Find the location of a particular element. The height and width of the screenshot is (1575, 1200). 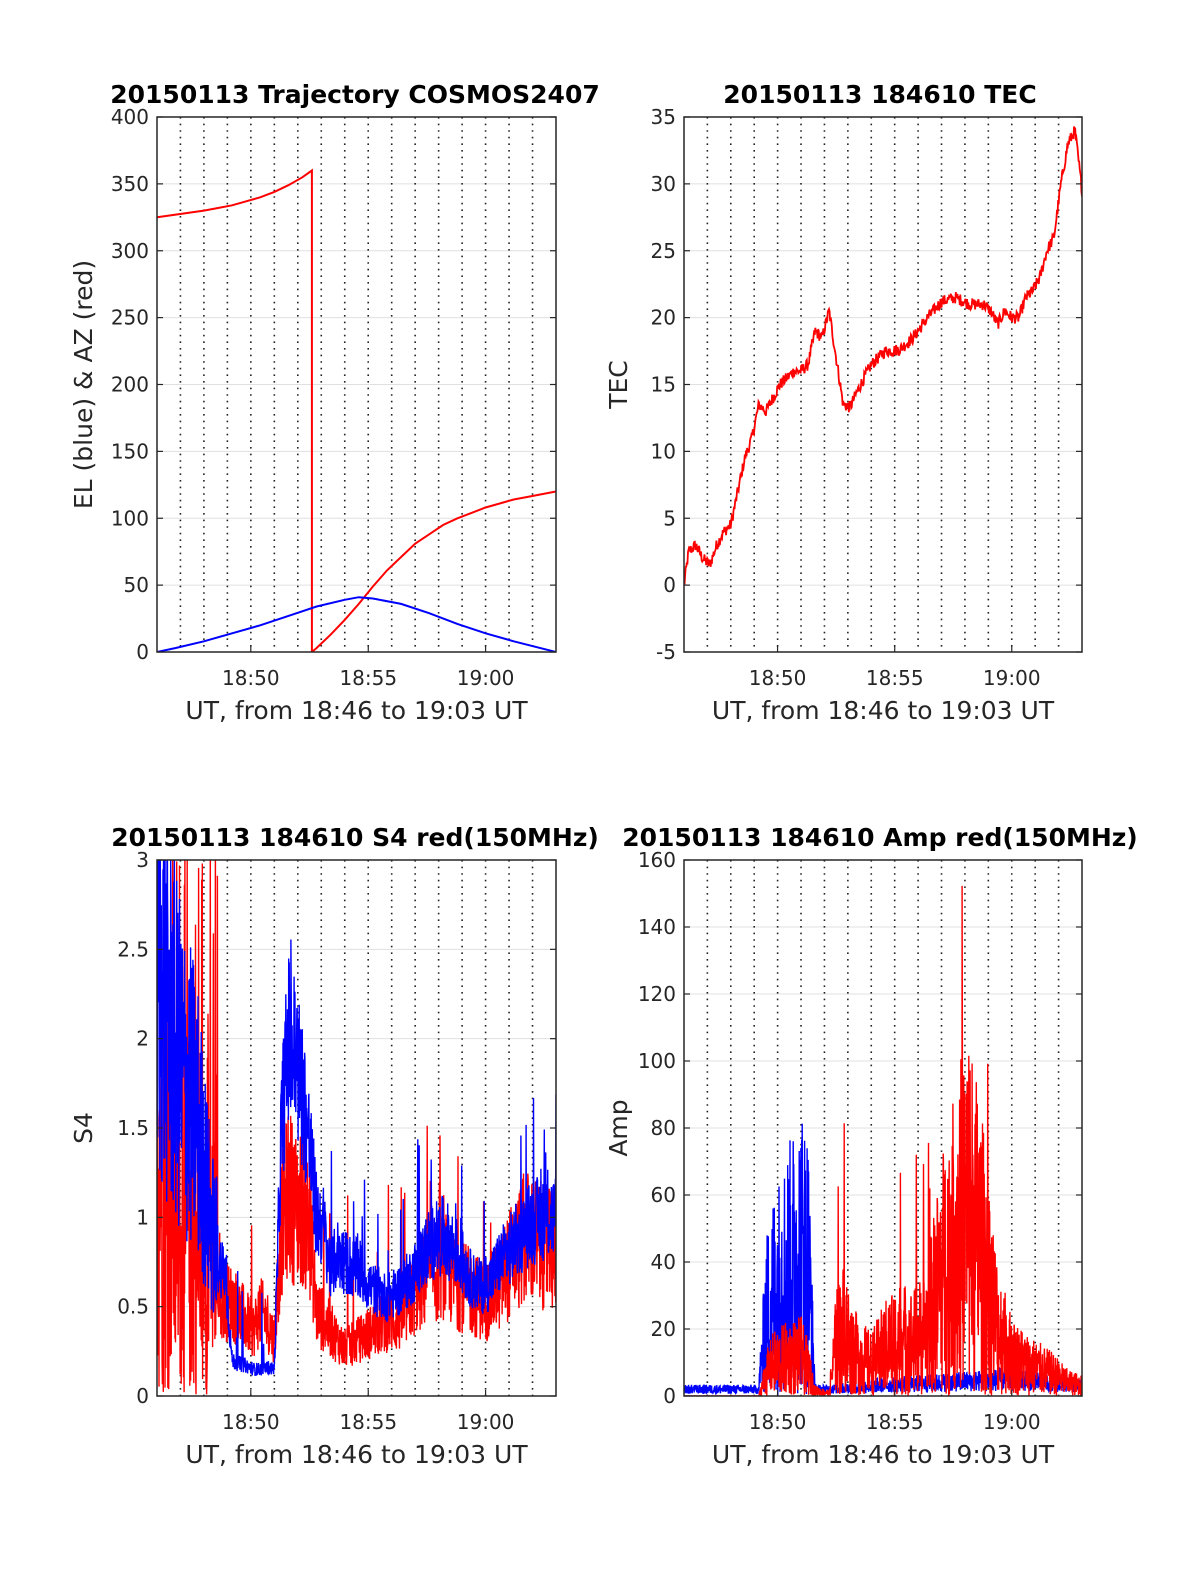

y-tick-label: 50 is located at coordinates (136, 585).